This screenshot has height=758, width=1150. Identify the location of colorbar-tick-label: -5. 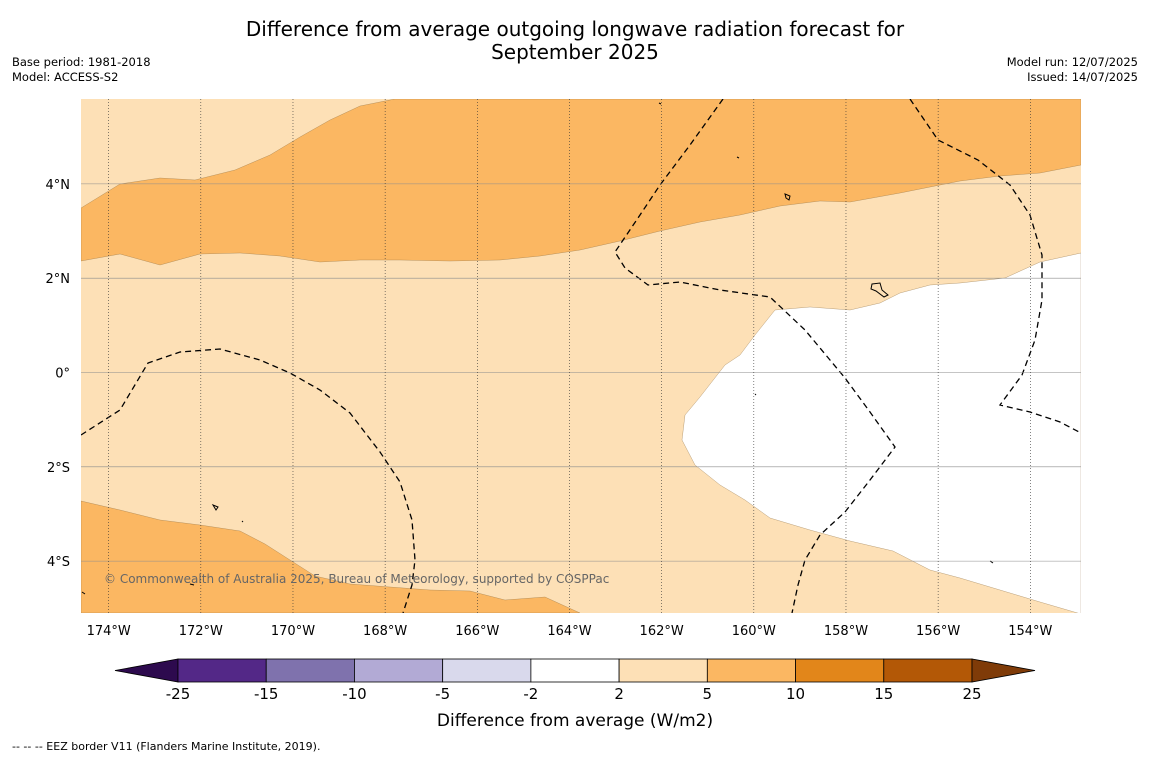
(442, 694).